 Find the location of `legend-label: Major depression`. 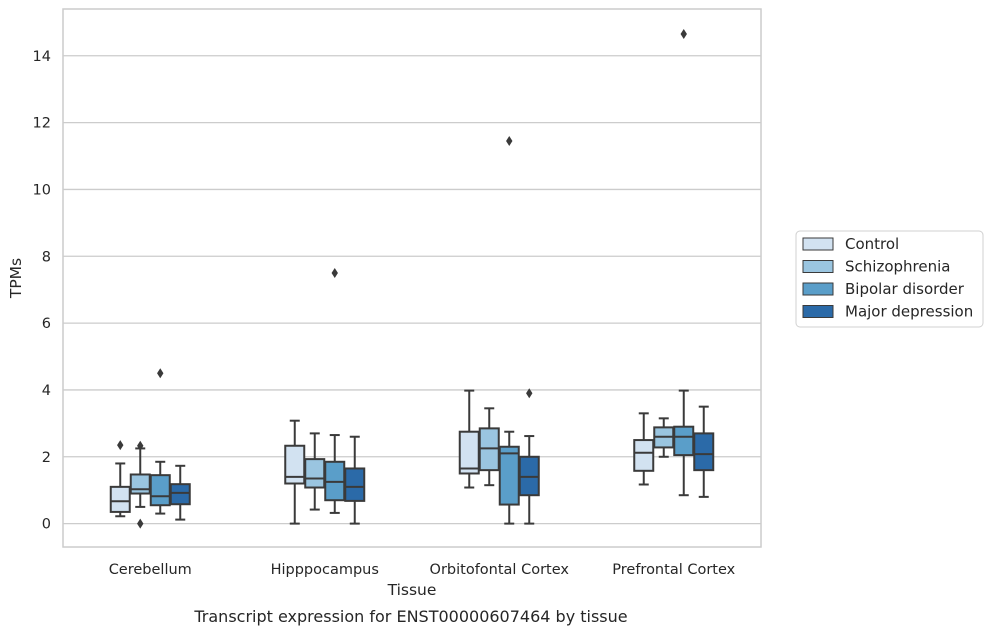

legend-label: Major depression is located at coordinates (909, 312).